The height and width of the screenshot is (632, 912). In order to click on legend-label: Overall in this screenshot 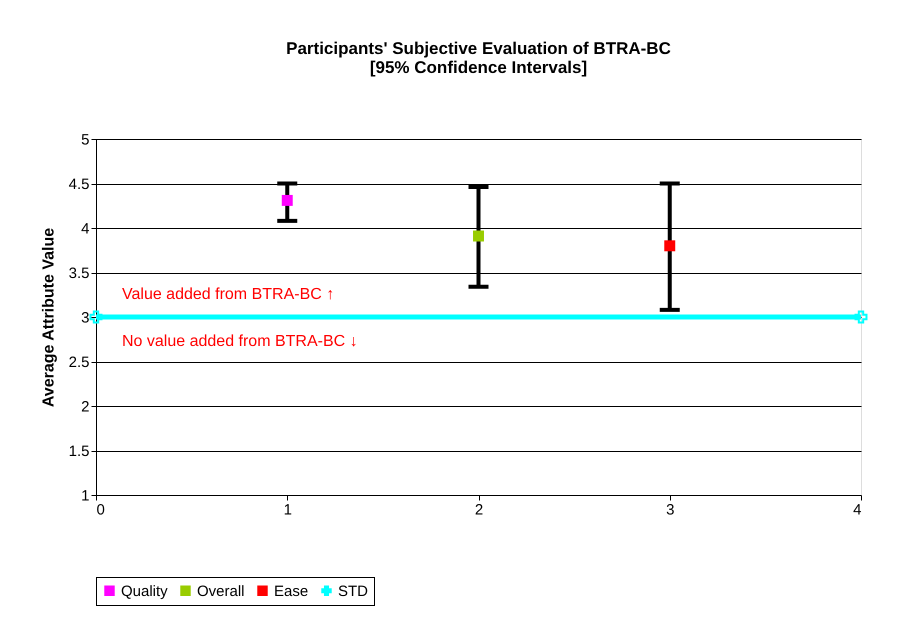, I will do `click(221, 591)`.